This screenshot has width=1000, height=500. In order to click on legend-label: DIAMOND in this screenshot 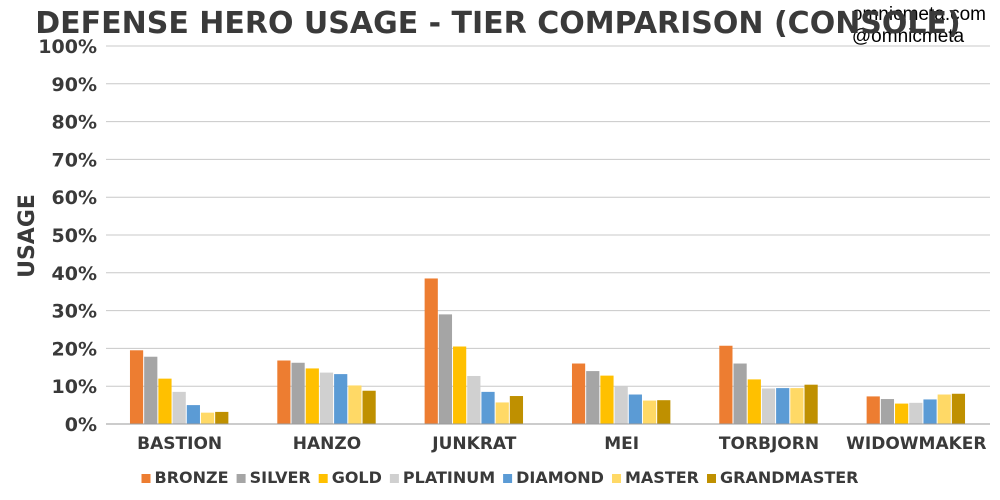, I will do `click(560, 477)`.